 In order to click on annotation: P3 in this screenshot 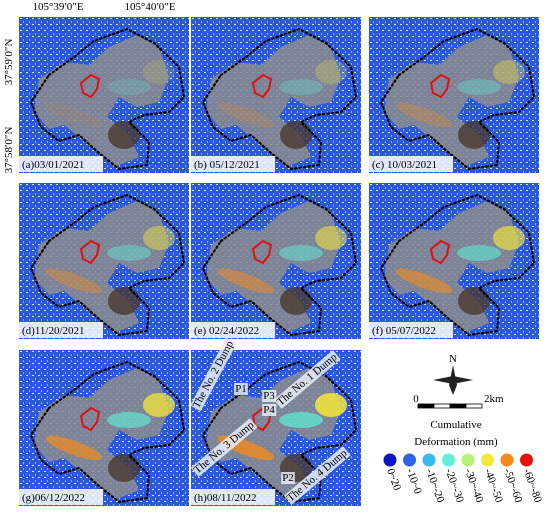, I will do `click(269, 396)`.